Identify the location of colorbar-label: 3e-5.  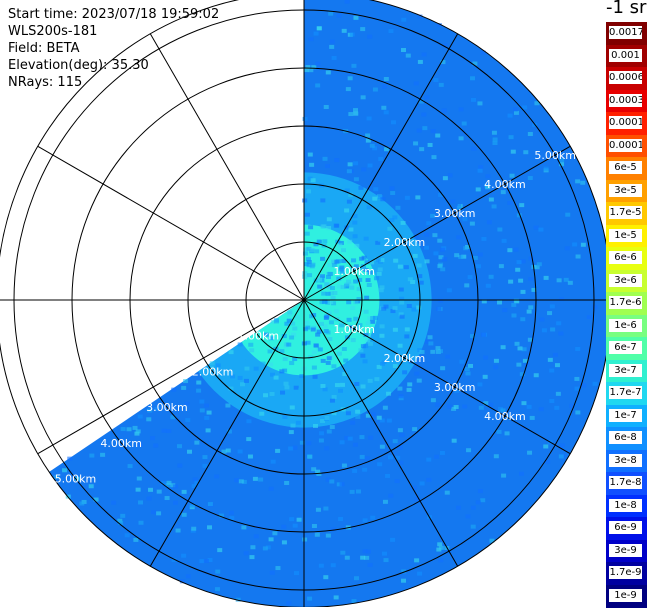
(625, 190).